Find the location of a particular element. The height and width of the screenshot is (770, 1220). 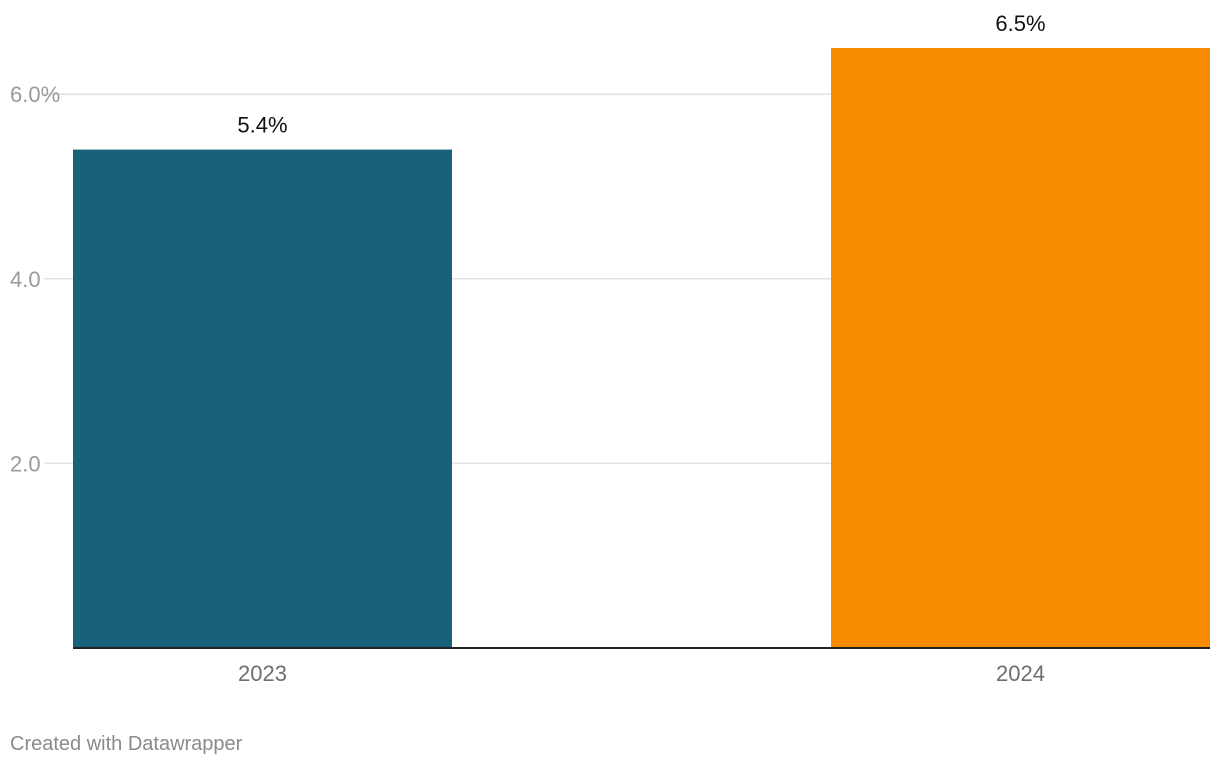

x-axis-label: 2024 is located at coordinates (1020, 673).